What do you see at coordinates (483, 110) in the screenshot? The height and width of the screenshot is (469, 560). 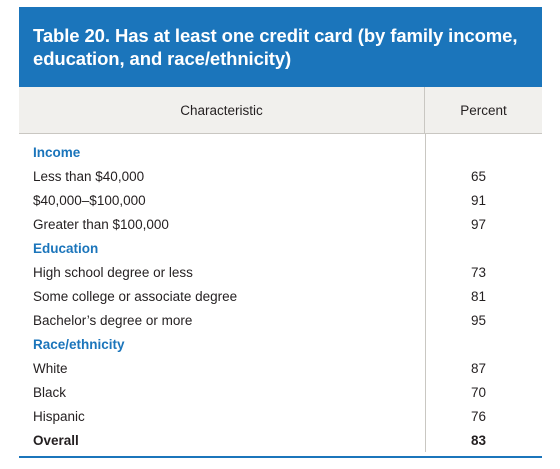 I see `column-header-percent: Percent` at bounding box center [483, 110].